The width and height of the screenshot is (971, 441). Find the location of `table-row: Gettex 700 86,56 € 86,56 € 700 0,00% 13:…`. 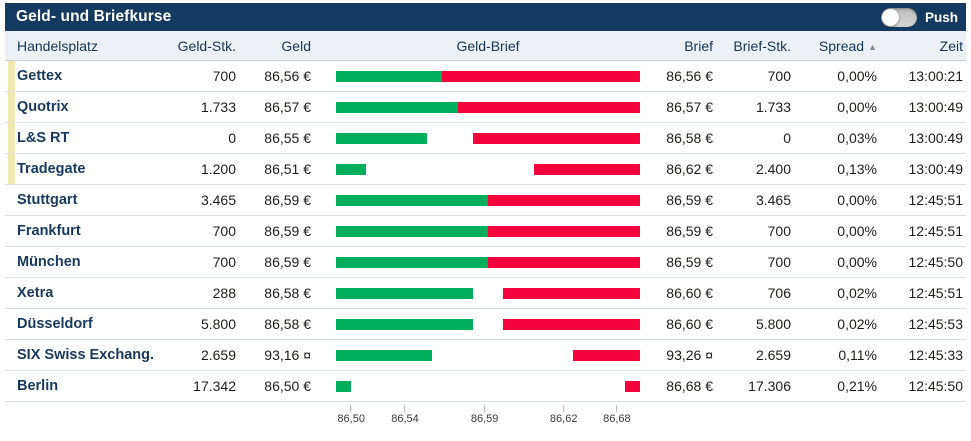

table-row: Gettex 700 86,56 € 86,56 € 700 0,00% 13:… is located at coordinates (485, 76).